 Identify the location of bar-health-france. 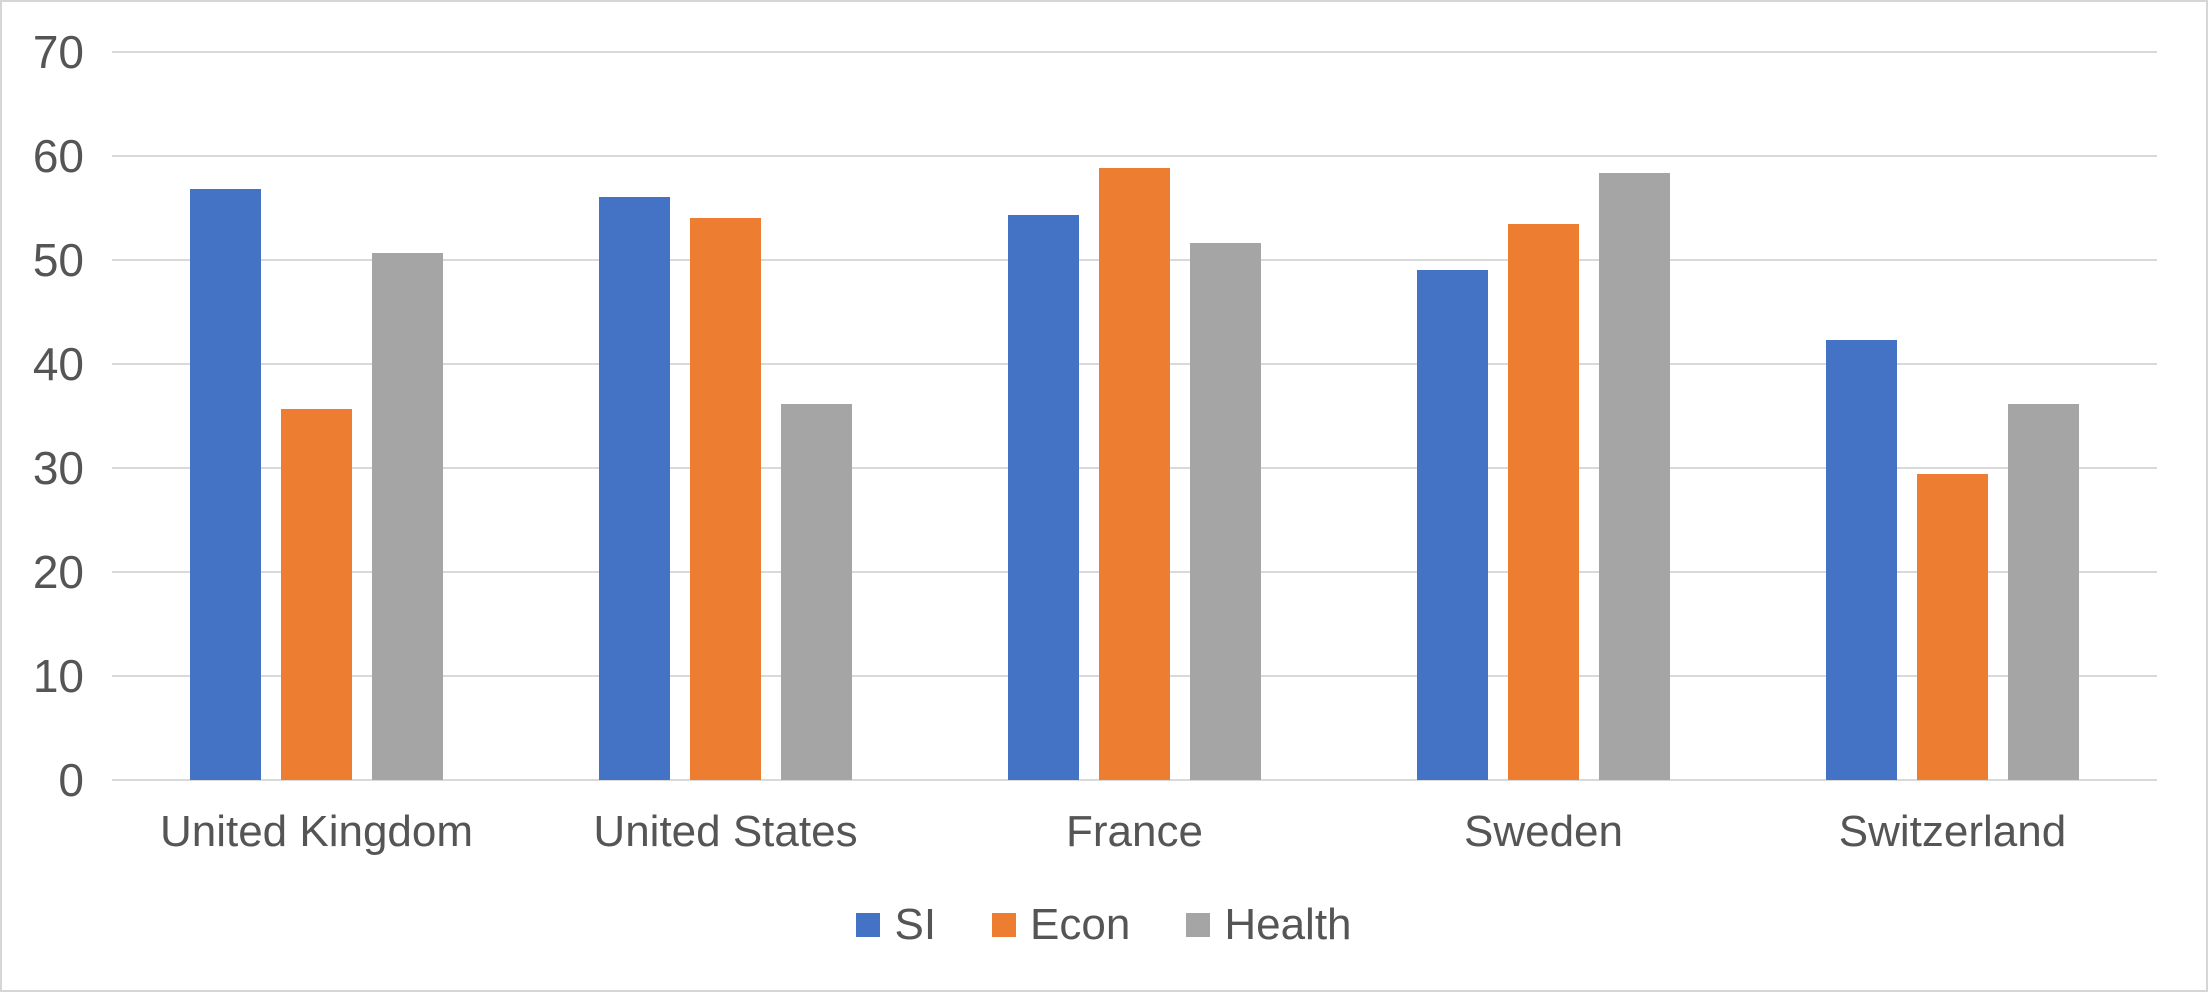
(1225, 511).